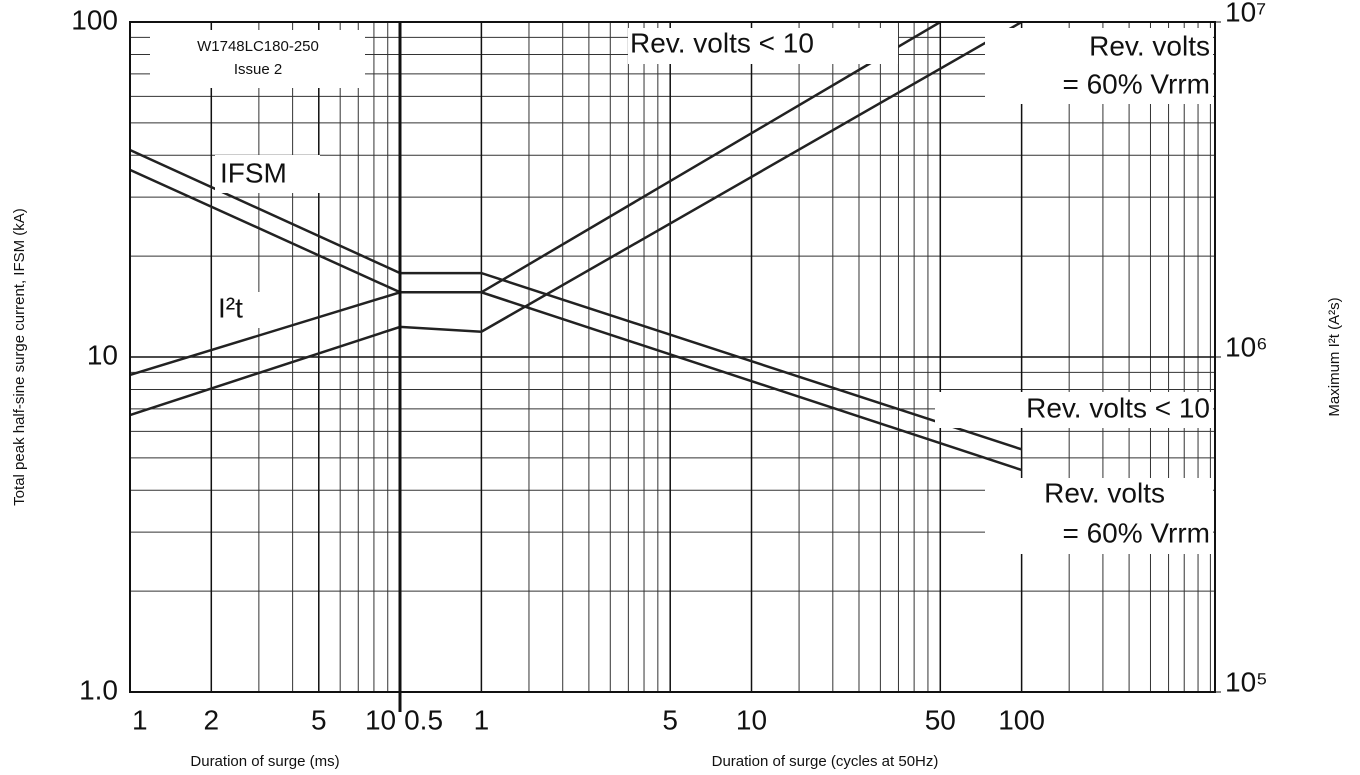 Image resolution: width=1360 pixels, height=775 pixels. Describe the element at coordinates (1334, 356) in the screenshot. I see `y2-axis-title: Maximum I²t (A²s)` at that location.